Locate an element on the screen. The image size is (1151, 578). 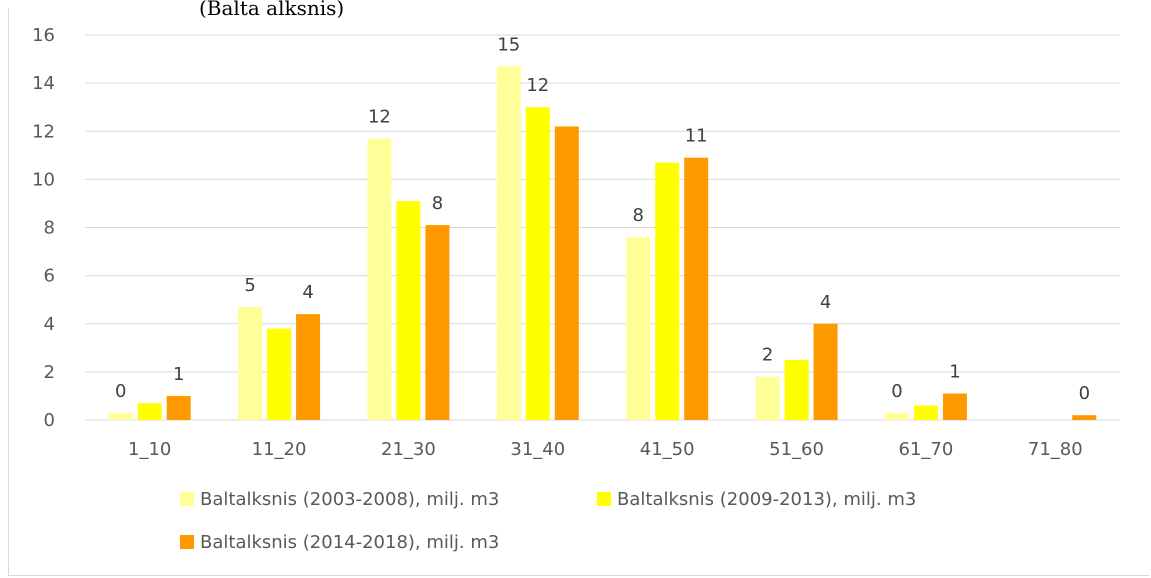
data-label: 11 is located at coordinates (696, 136).